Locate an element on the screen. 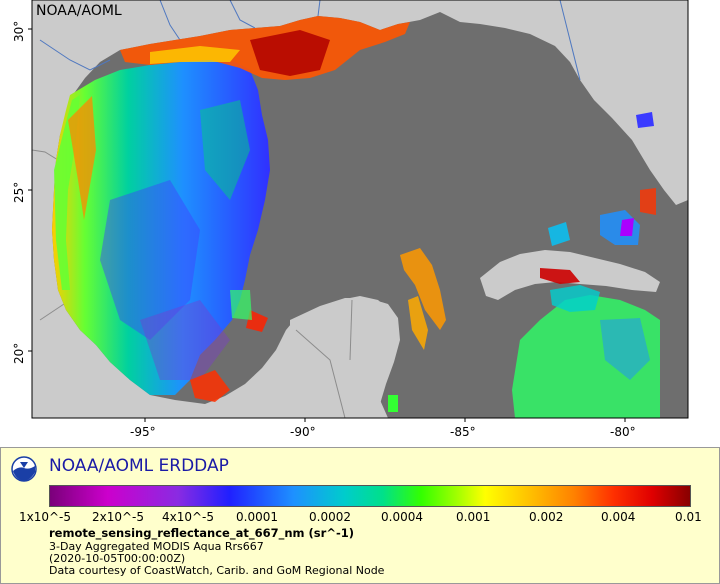 This screenshot has width=720, height=584. lat-label-25: 25° is located at coordinates (19, 192).